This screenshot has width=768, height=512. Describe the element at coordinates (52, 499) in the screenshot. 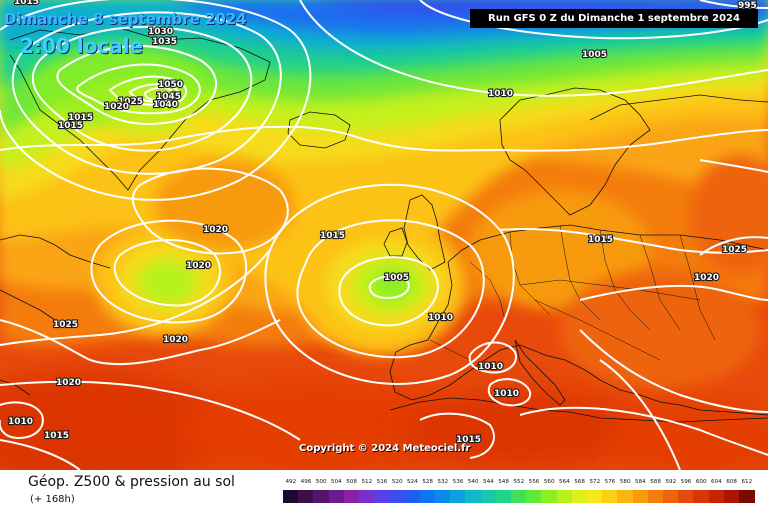

I see `lead-time: (+ 168h)` at that location.